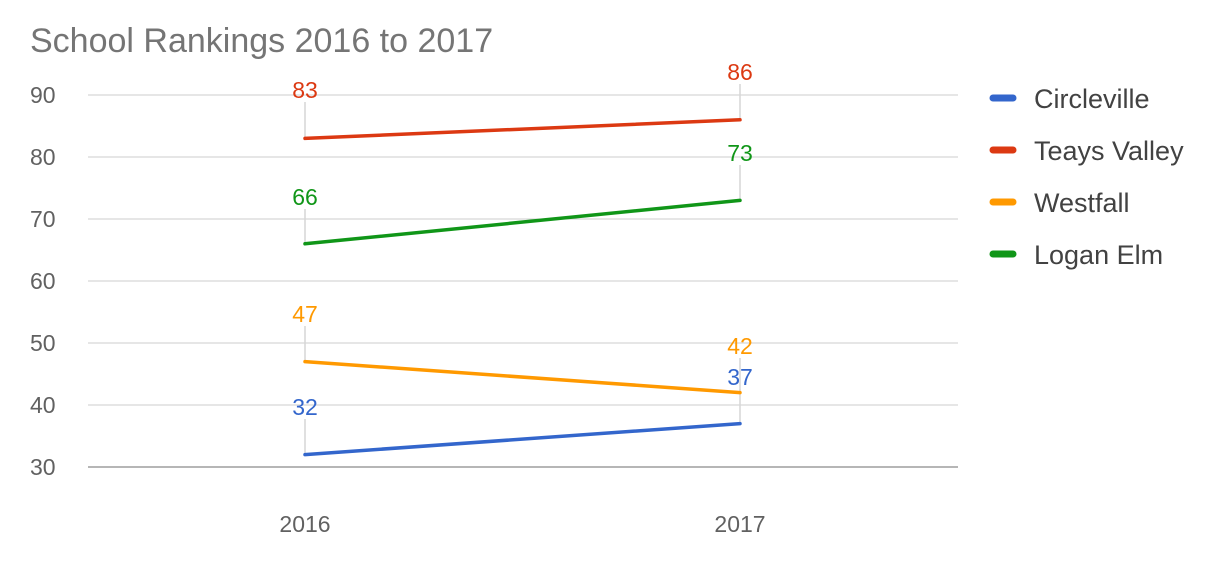 This screenshot has width=1224, height=562. Describe the element at coordinates (1109, 151) in the screenshot. I see `legend-label: Teays Valley` at that location.